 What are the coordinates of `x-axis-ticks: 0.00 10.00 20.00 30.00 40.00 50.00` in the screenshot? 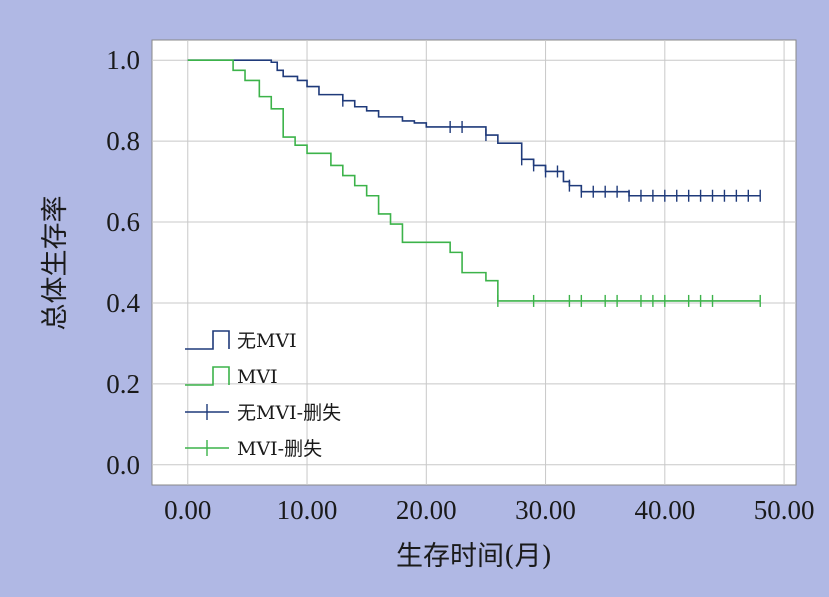 It's located at (489, 510).